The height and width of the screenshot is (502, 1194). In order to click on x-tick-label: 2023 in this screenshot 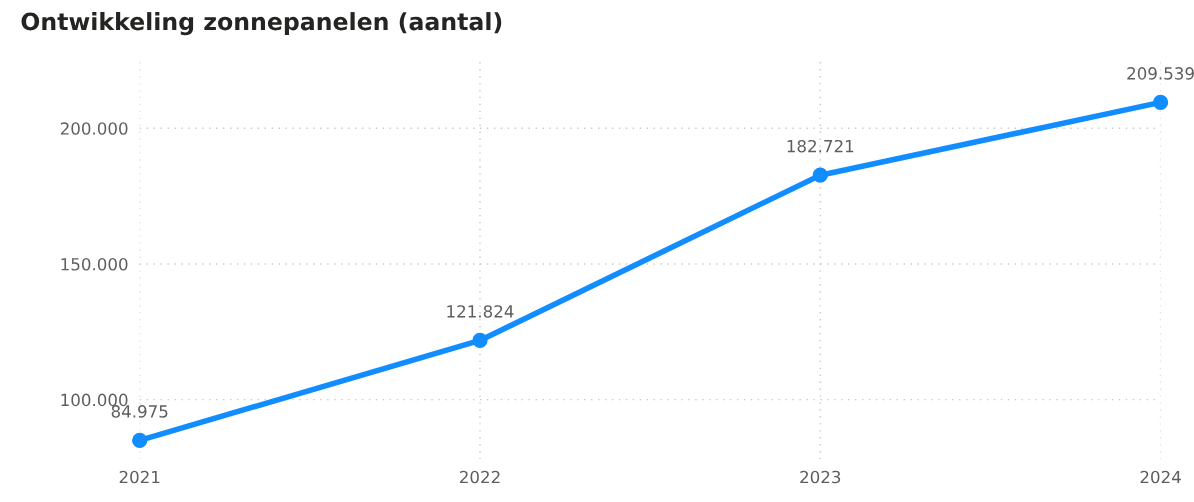, I will do `click(820, 477)`.